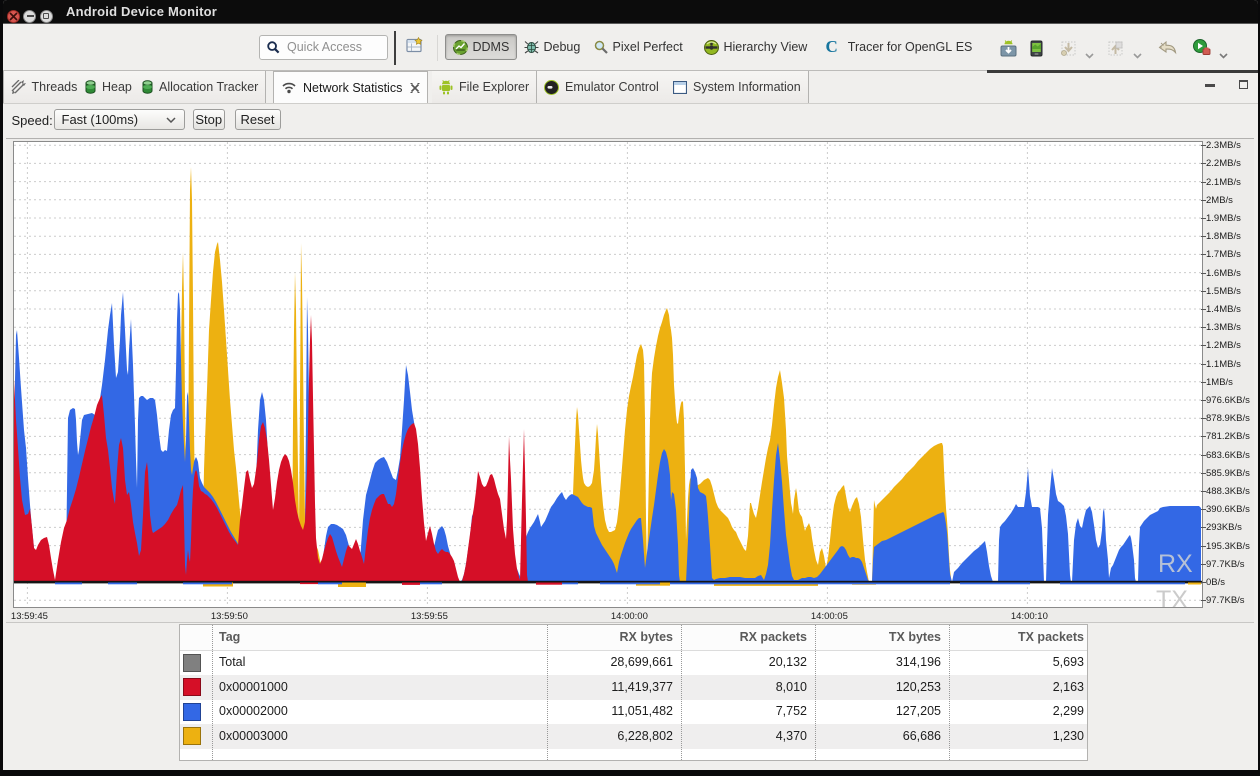 The image size is (1260, 776). Describe the element at coordinates (1172, 596) in the screenshot. I see `svg-text: TX` at that location.